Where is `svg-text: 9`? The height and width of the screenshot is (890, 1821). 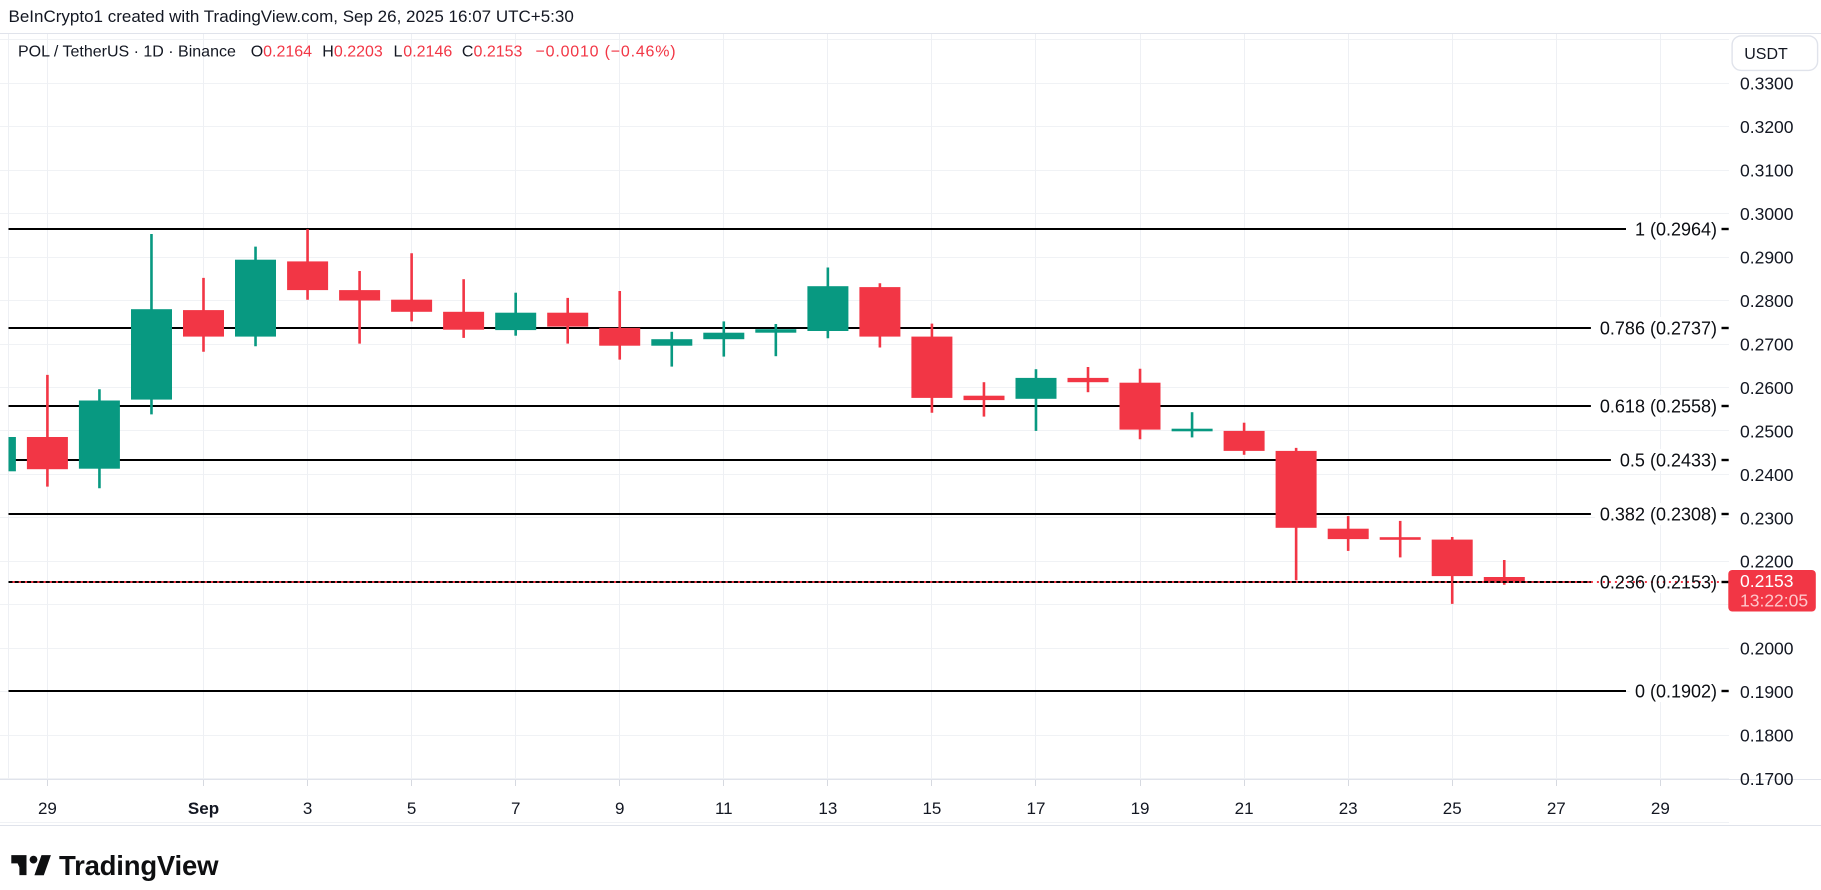 svg-text: 9 is located at coordinates (619, 808).